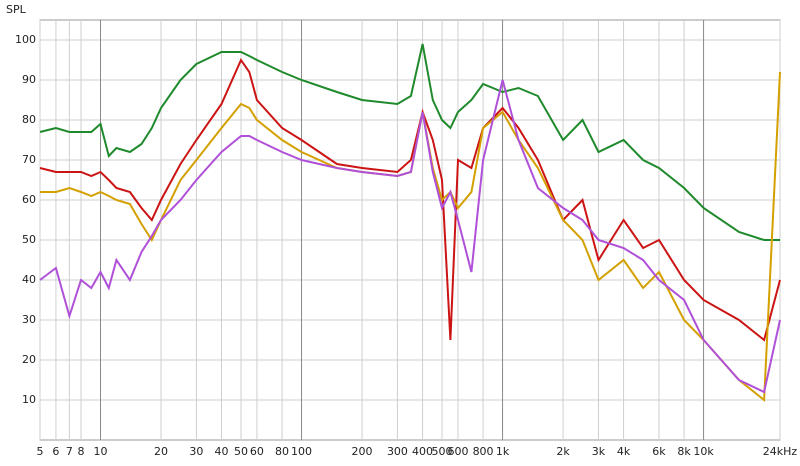  Describe the element at coordinates (624, 451) in the screenshot. I see `x-tick-label: 4k` at that location.